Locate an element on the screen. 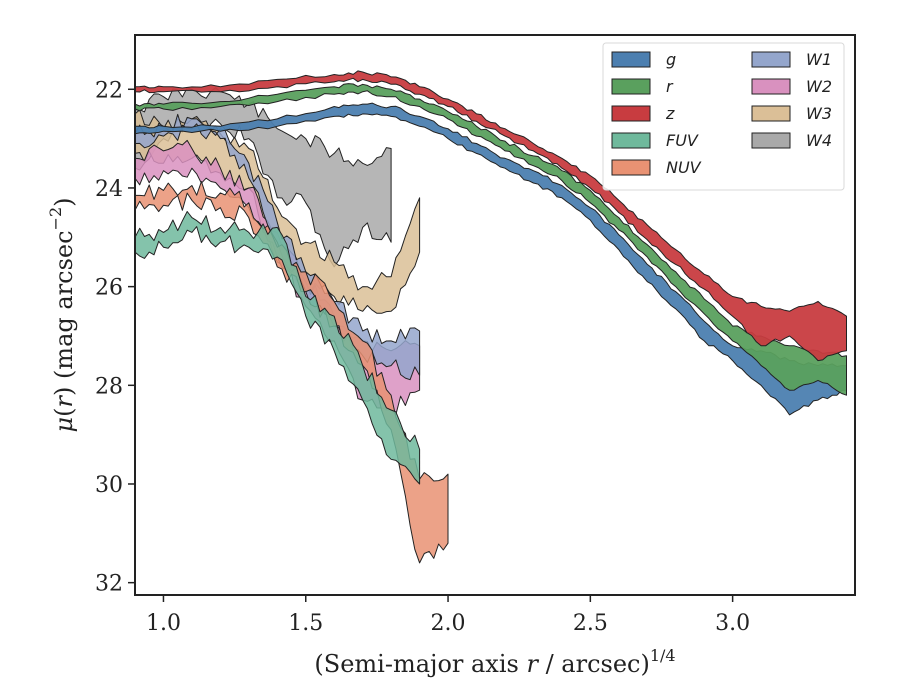  y-axis-label: μ(r) (mag arcsec−2) is located at coordinates (62, 314).